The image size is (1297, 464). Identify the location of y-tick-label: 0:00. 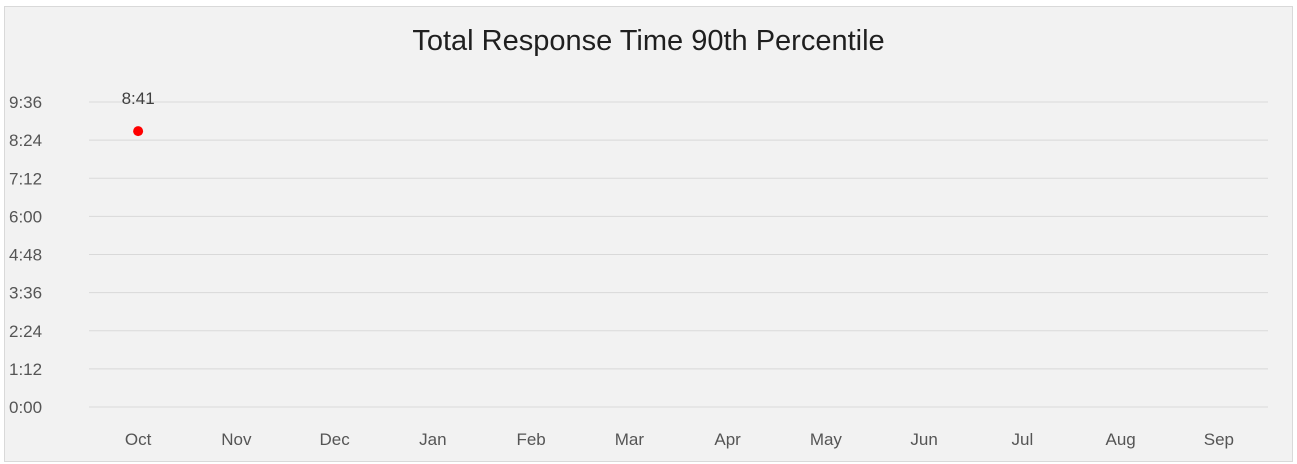
(25, 407).